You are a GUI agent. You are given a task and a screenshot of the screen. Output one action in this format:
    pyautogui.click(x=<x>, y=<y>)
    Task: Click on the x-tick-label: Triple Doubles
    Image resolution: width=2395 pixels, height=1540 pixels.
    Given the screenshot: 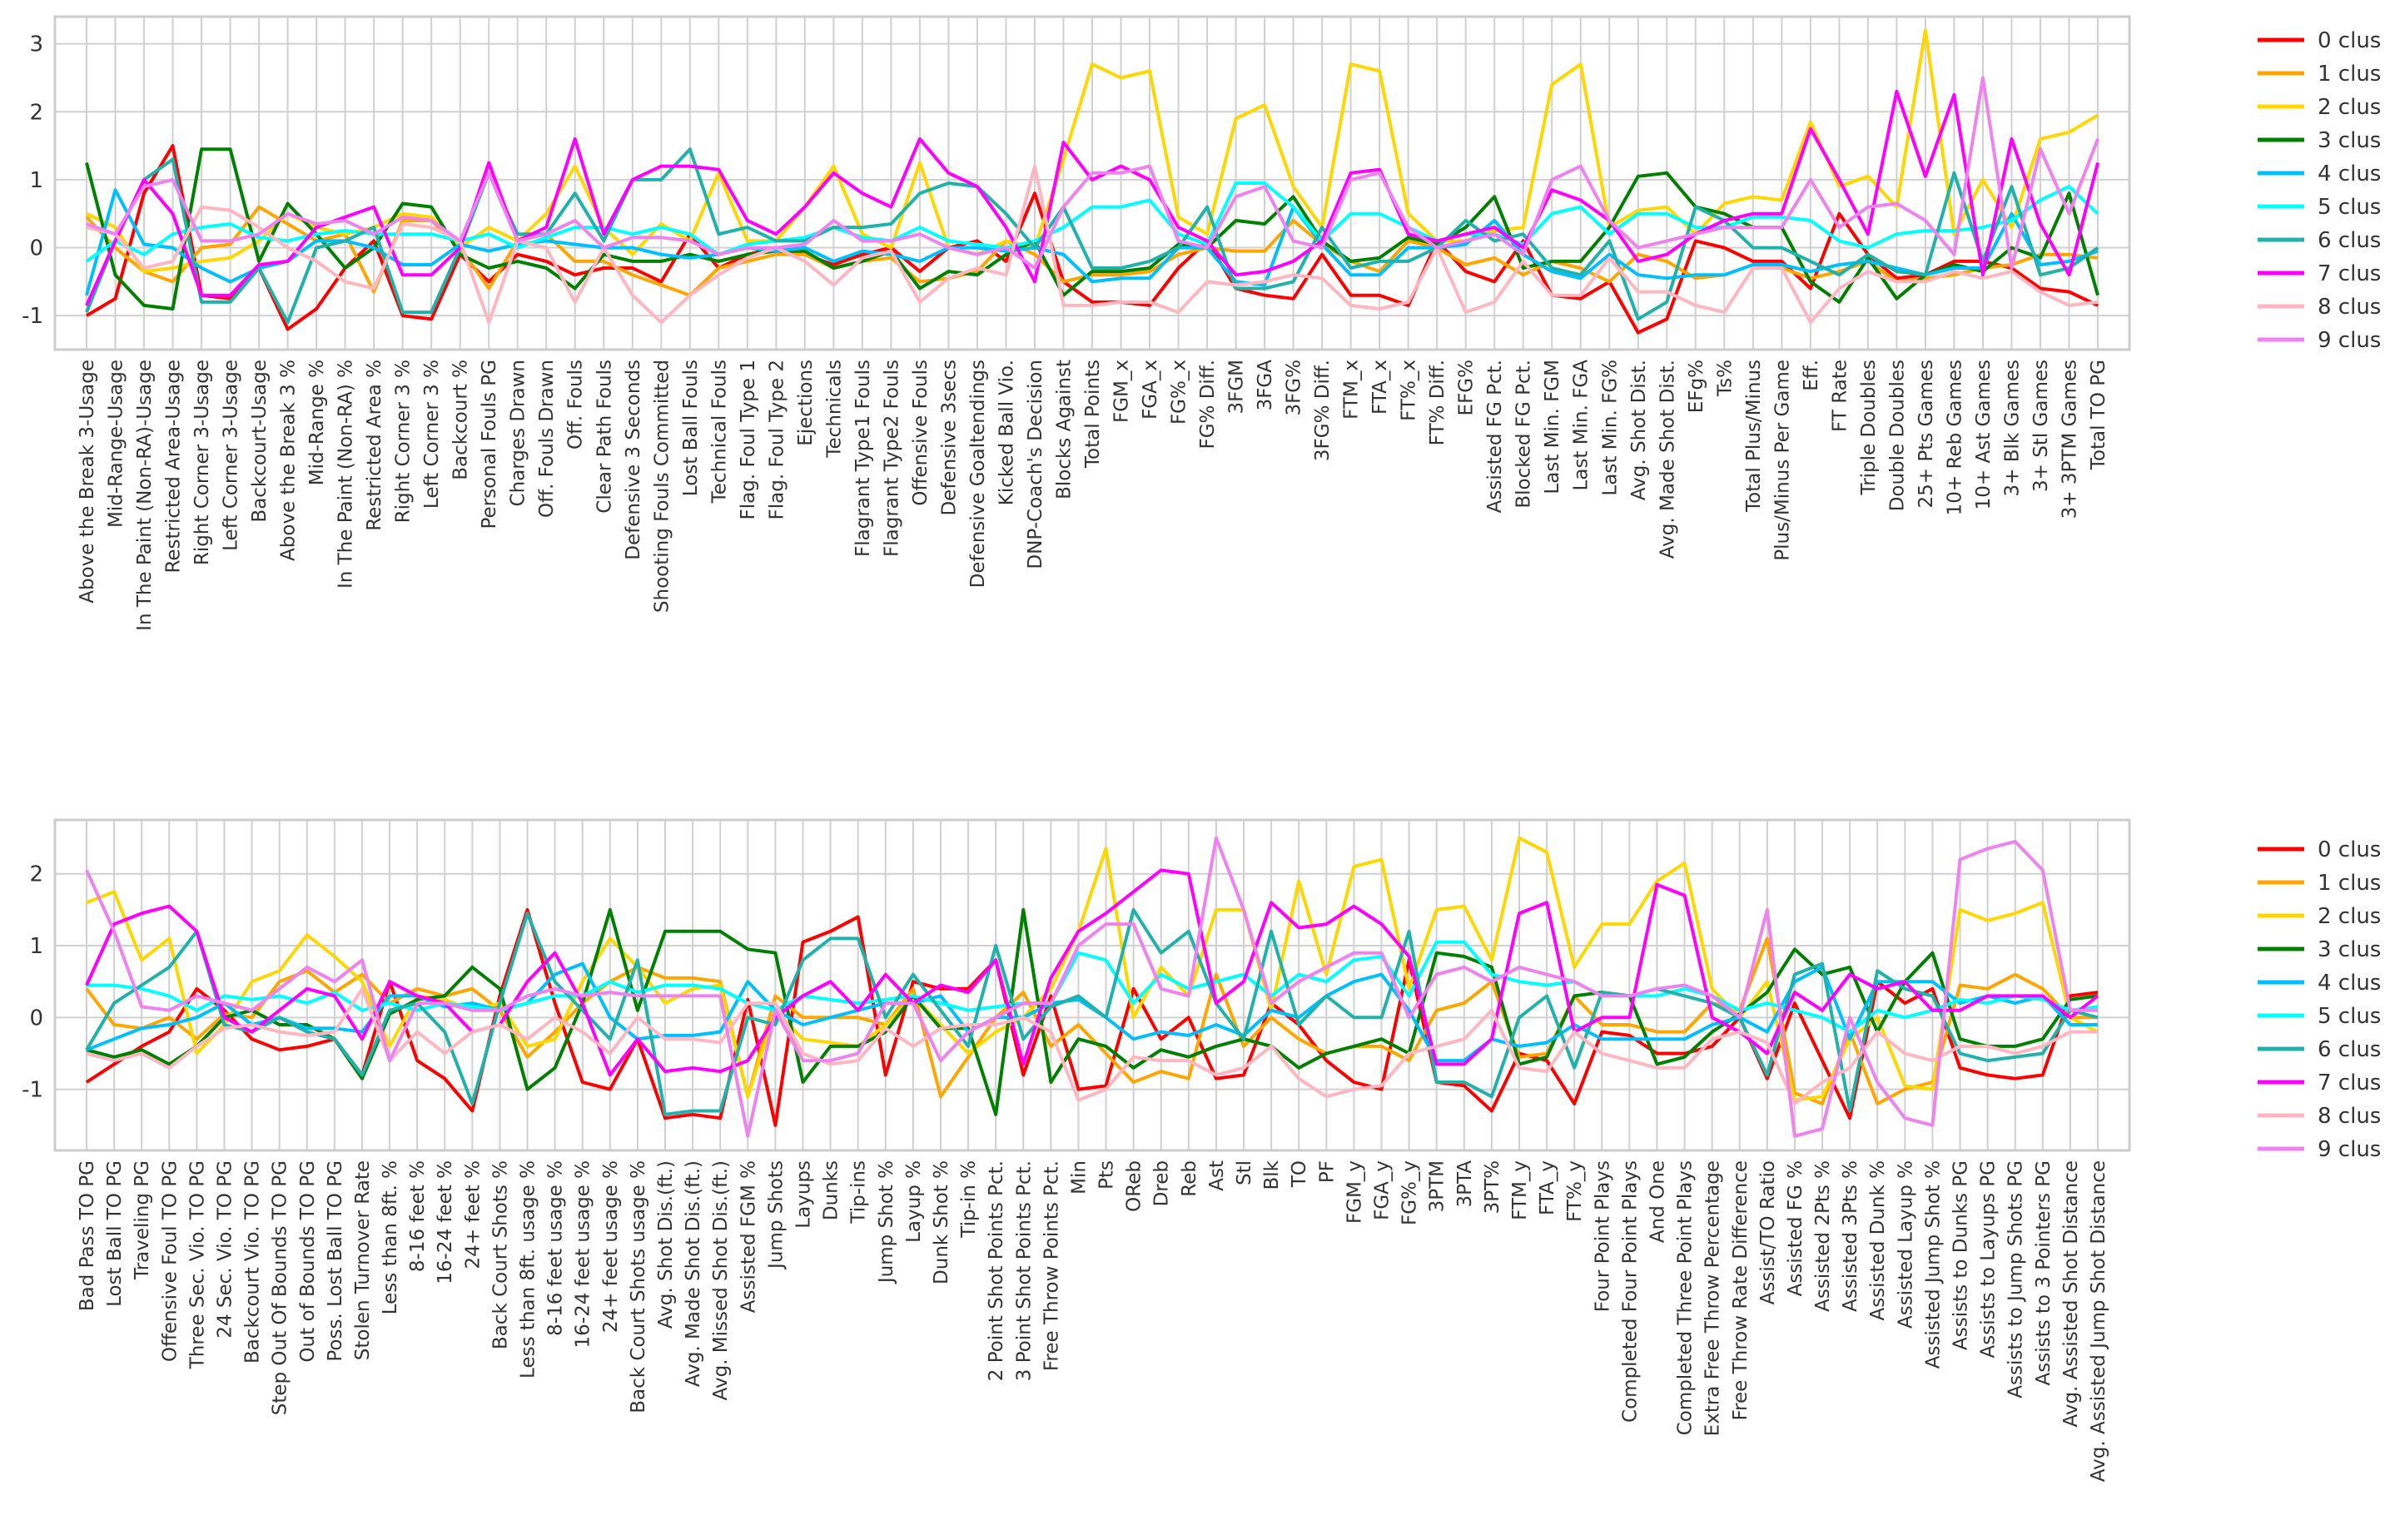 What is the action you would take?
    pyautogui.click(x=1869, y=427)
    